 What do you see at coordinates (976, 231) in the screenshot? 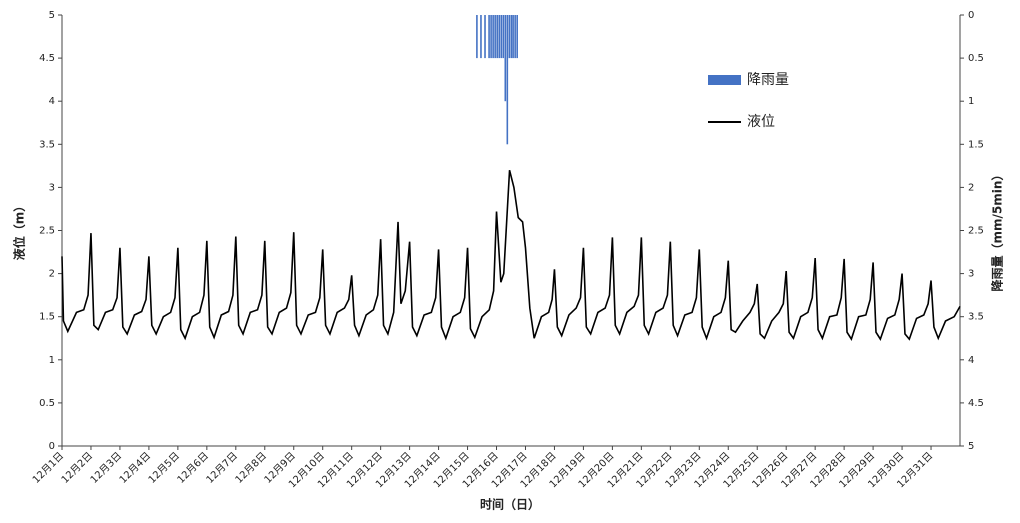
I see `y2-tick-label: 2.5` at bounding box center [976, 231].